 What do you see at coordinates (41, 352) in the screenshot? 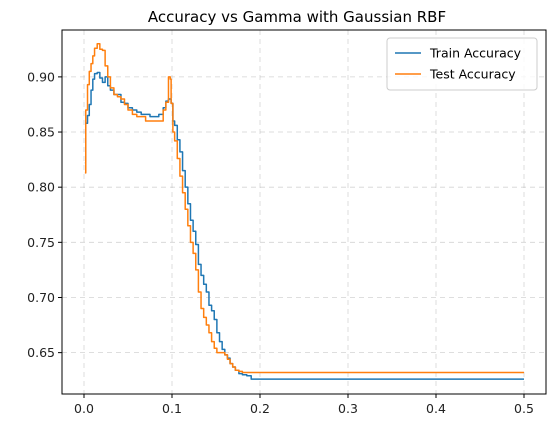
I see `y-tick-label: 0.65` at bounding box center [41, 352].